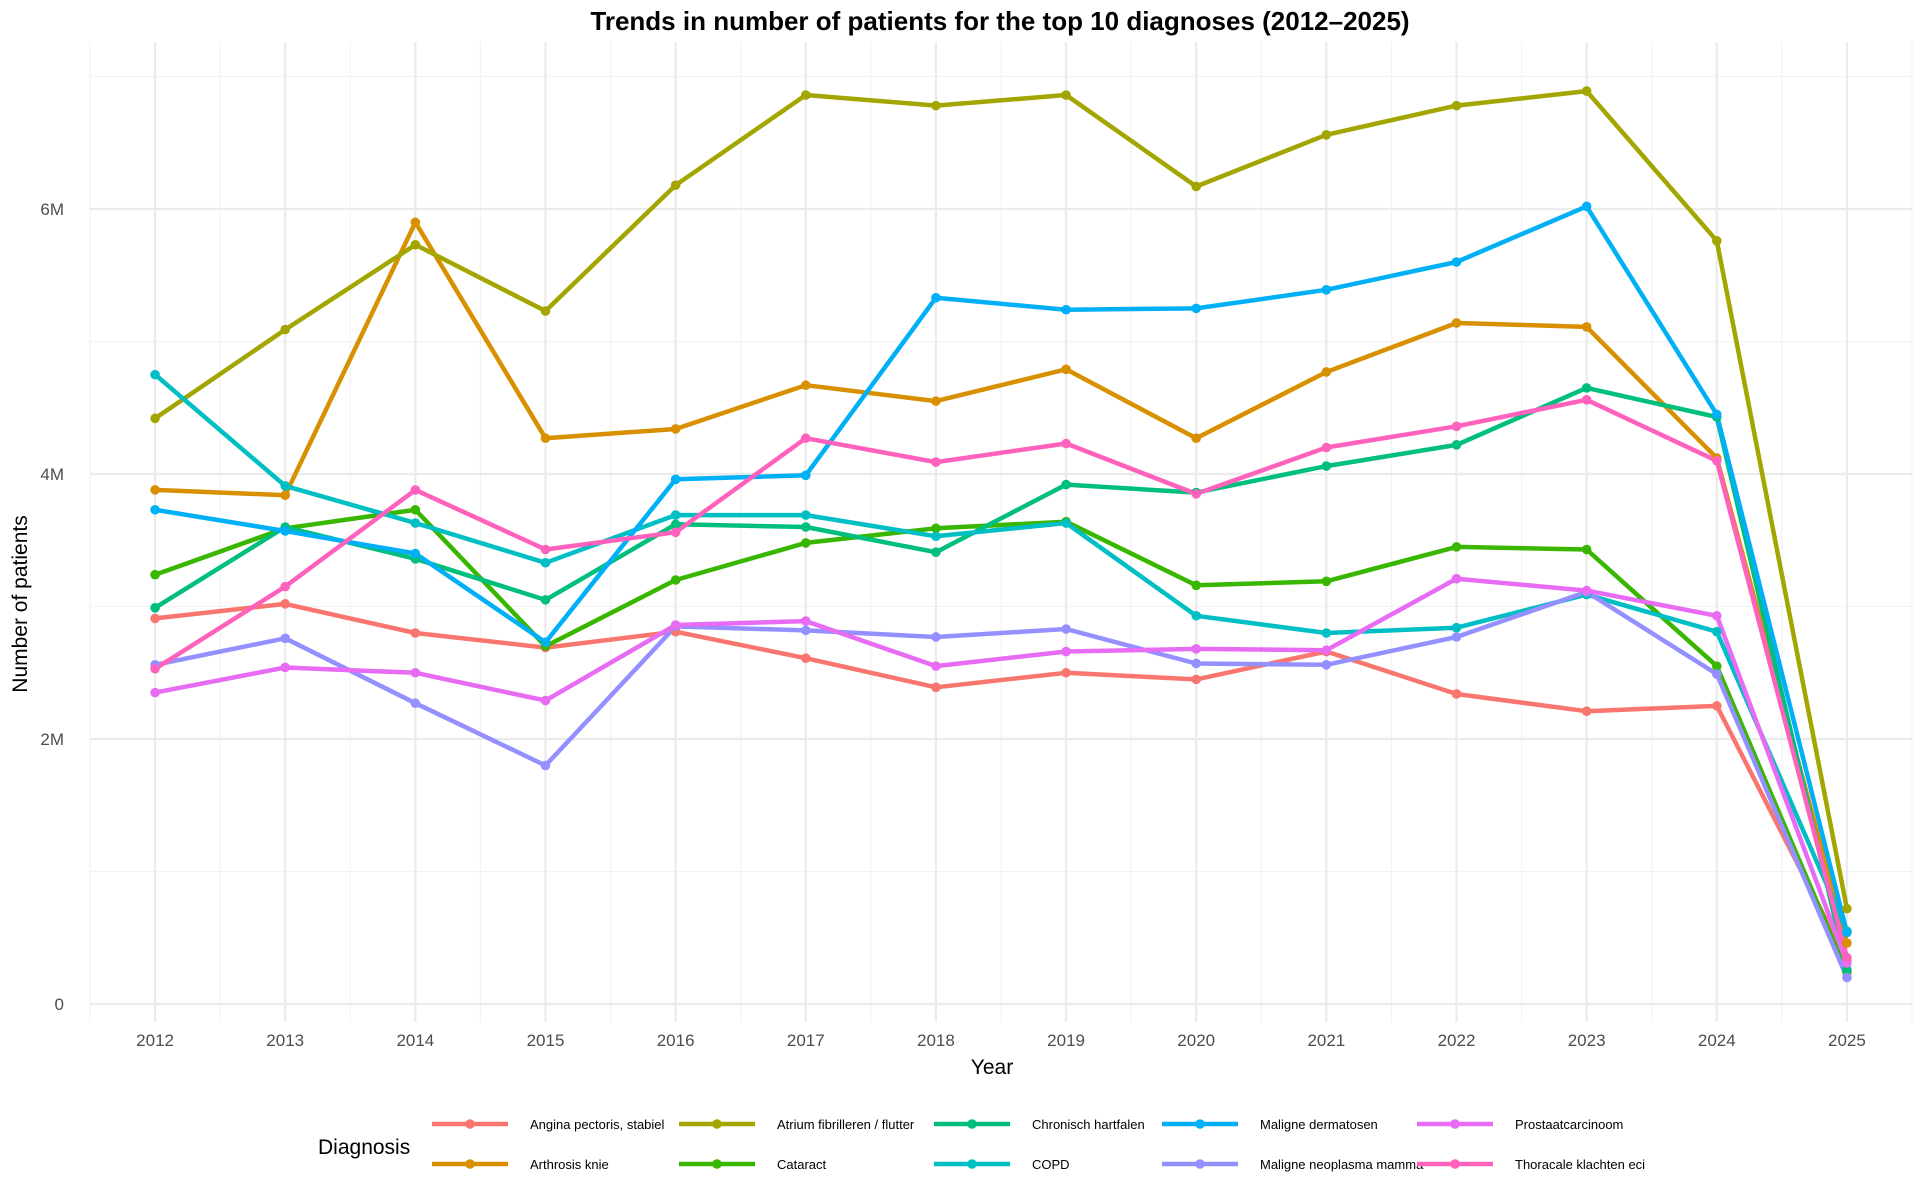 The image size is (1920, 1200). What do you see at coordinates (285, 1040) in the screenshot?
I see `x-tick-label: 2013` at bounding box center [285, 1040].